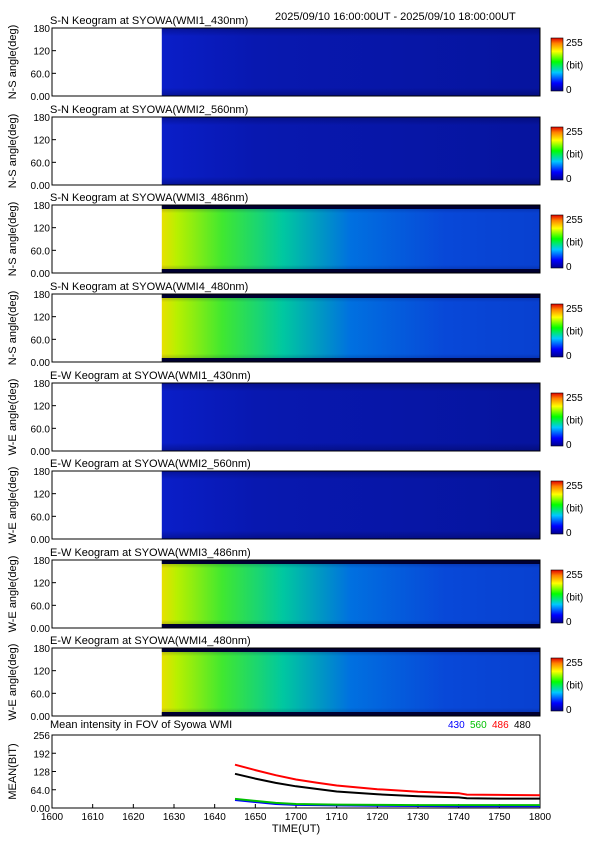  Describe the element at coordinates (149, 198) in the screenshot. I see `panel-title: S-N Keogram at SYOWA(WMI3_486nm)` at that location.